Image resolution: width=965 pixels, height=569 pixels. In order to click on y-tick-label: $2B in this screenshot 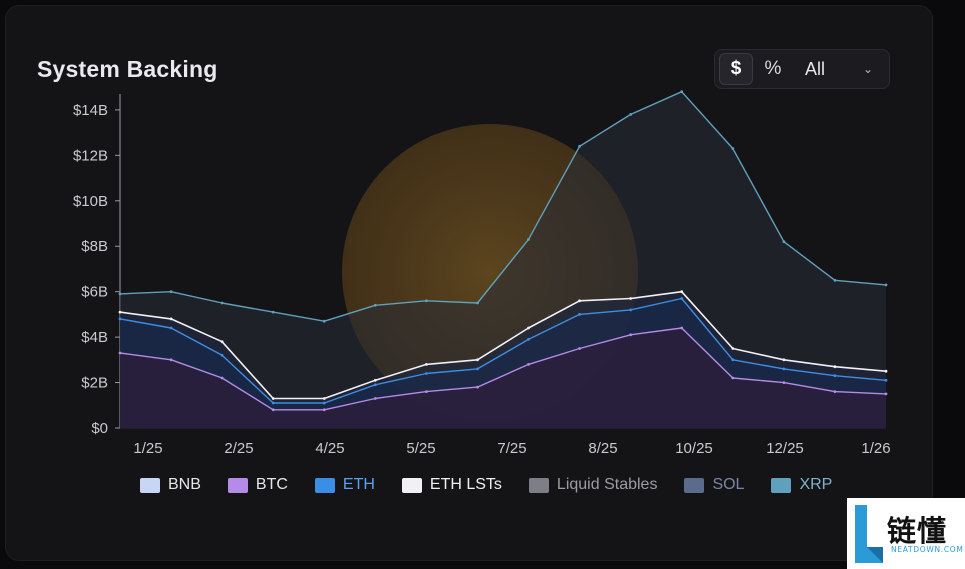, I will do `click(94, 383)`.